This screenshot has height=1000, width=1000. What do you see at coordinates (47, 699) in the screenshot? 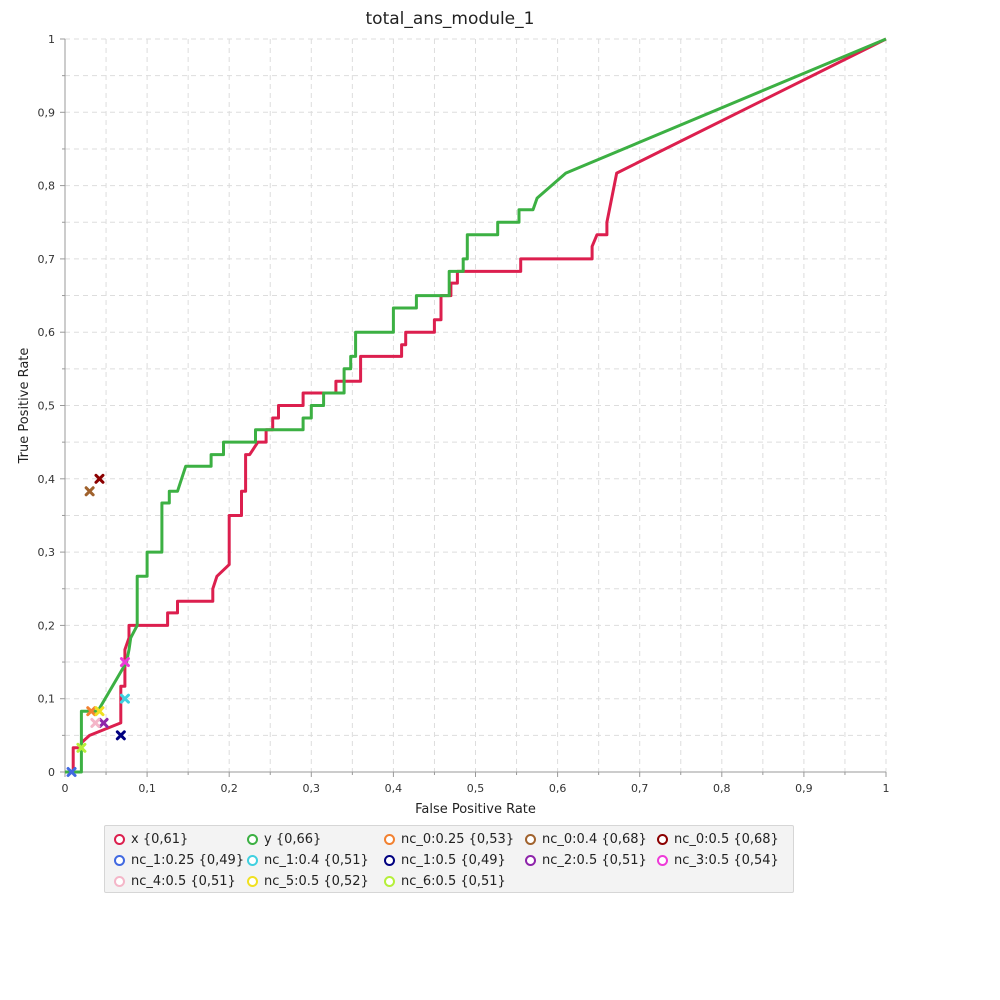
I see `y-tick-label: 0,1` at bounding box center [47, 699].